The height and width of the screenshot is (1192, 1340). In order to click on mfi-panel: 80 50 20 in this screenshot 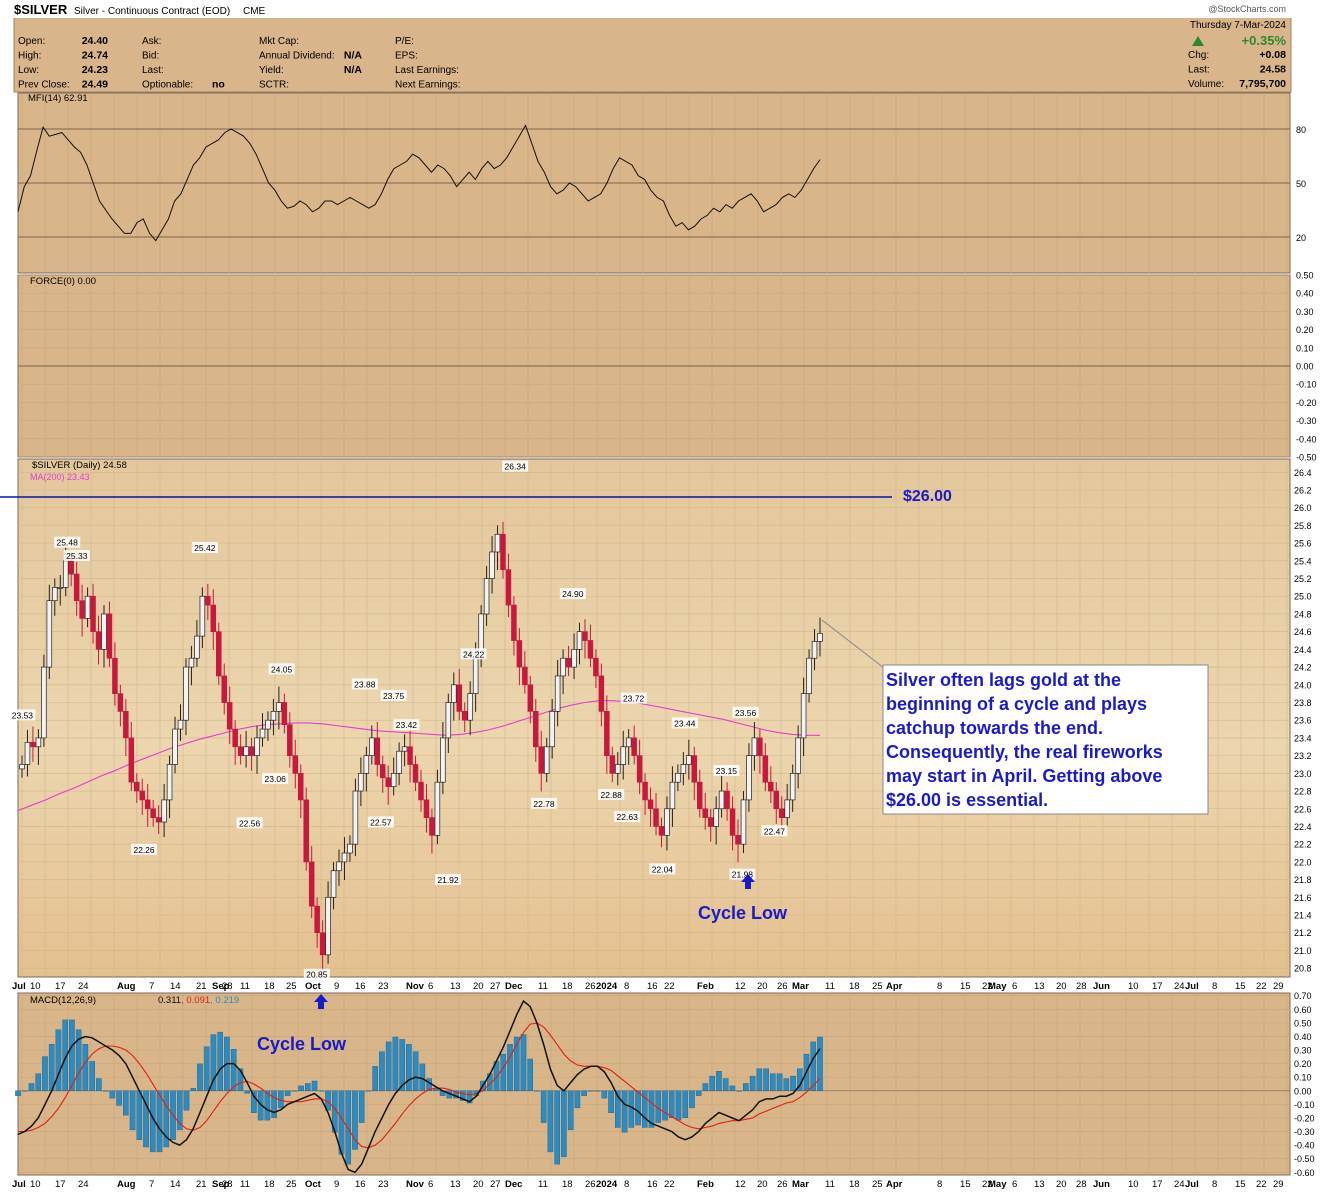, I will do `click(661, 183)`.